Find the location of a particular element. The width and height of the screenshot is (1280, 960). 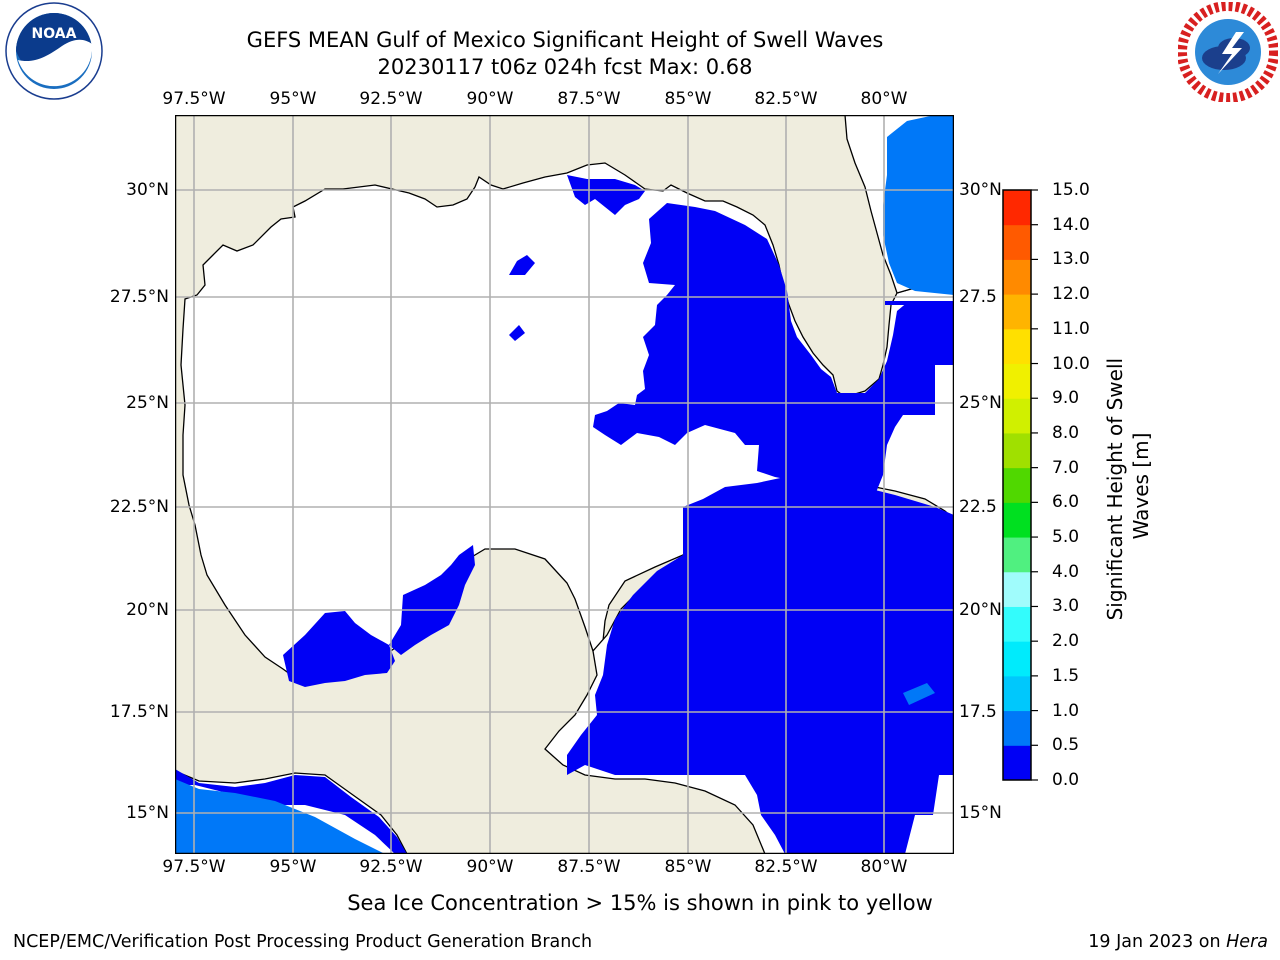

colorbar-label-line1: Significant Height of Swell is located at coordinates (1115, 489).